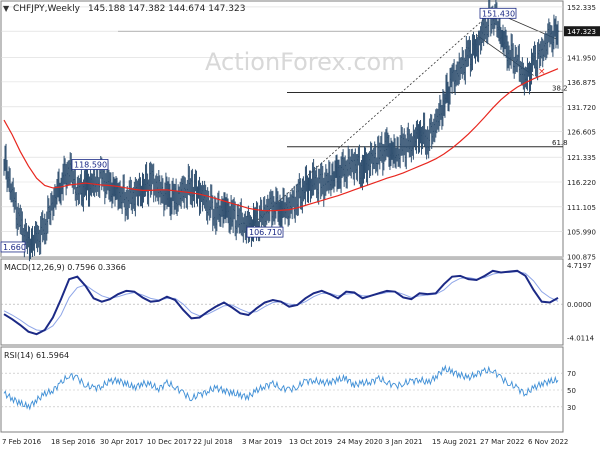 This screenshot has height=450, width=600. I want to click on swing-label: 1.660, so click(14, 247).